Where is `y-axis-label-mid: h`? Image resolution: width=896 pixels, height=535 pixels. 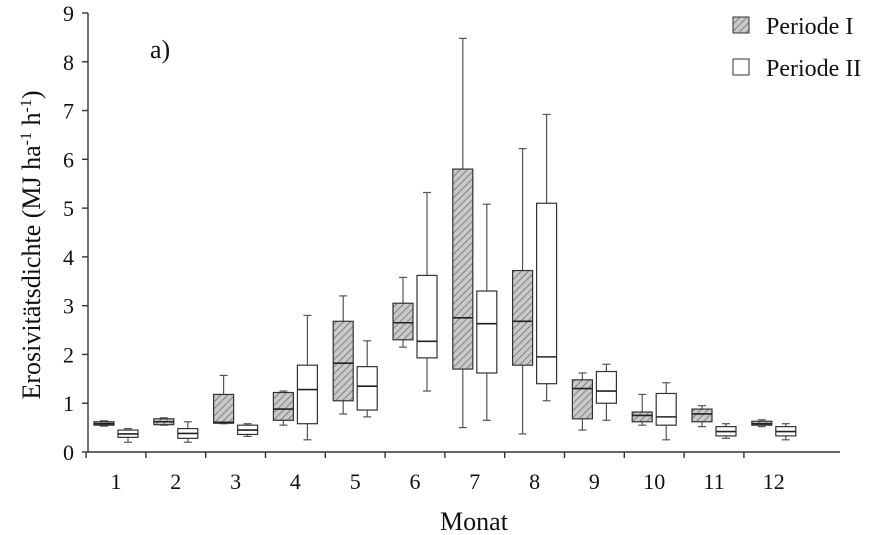 y-axis-label-mid: h is located at coordinates (31, 122).